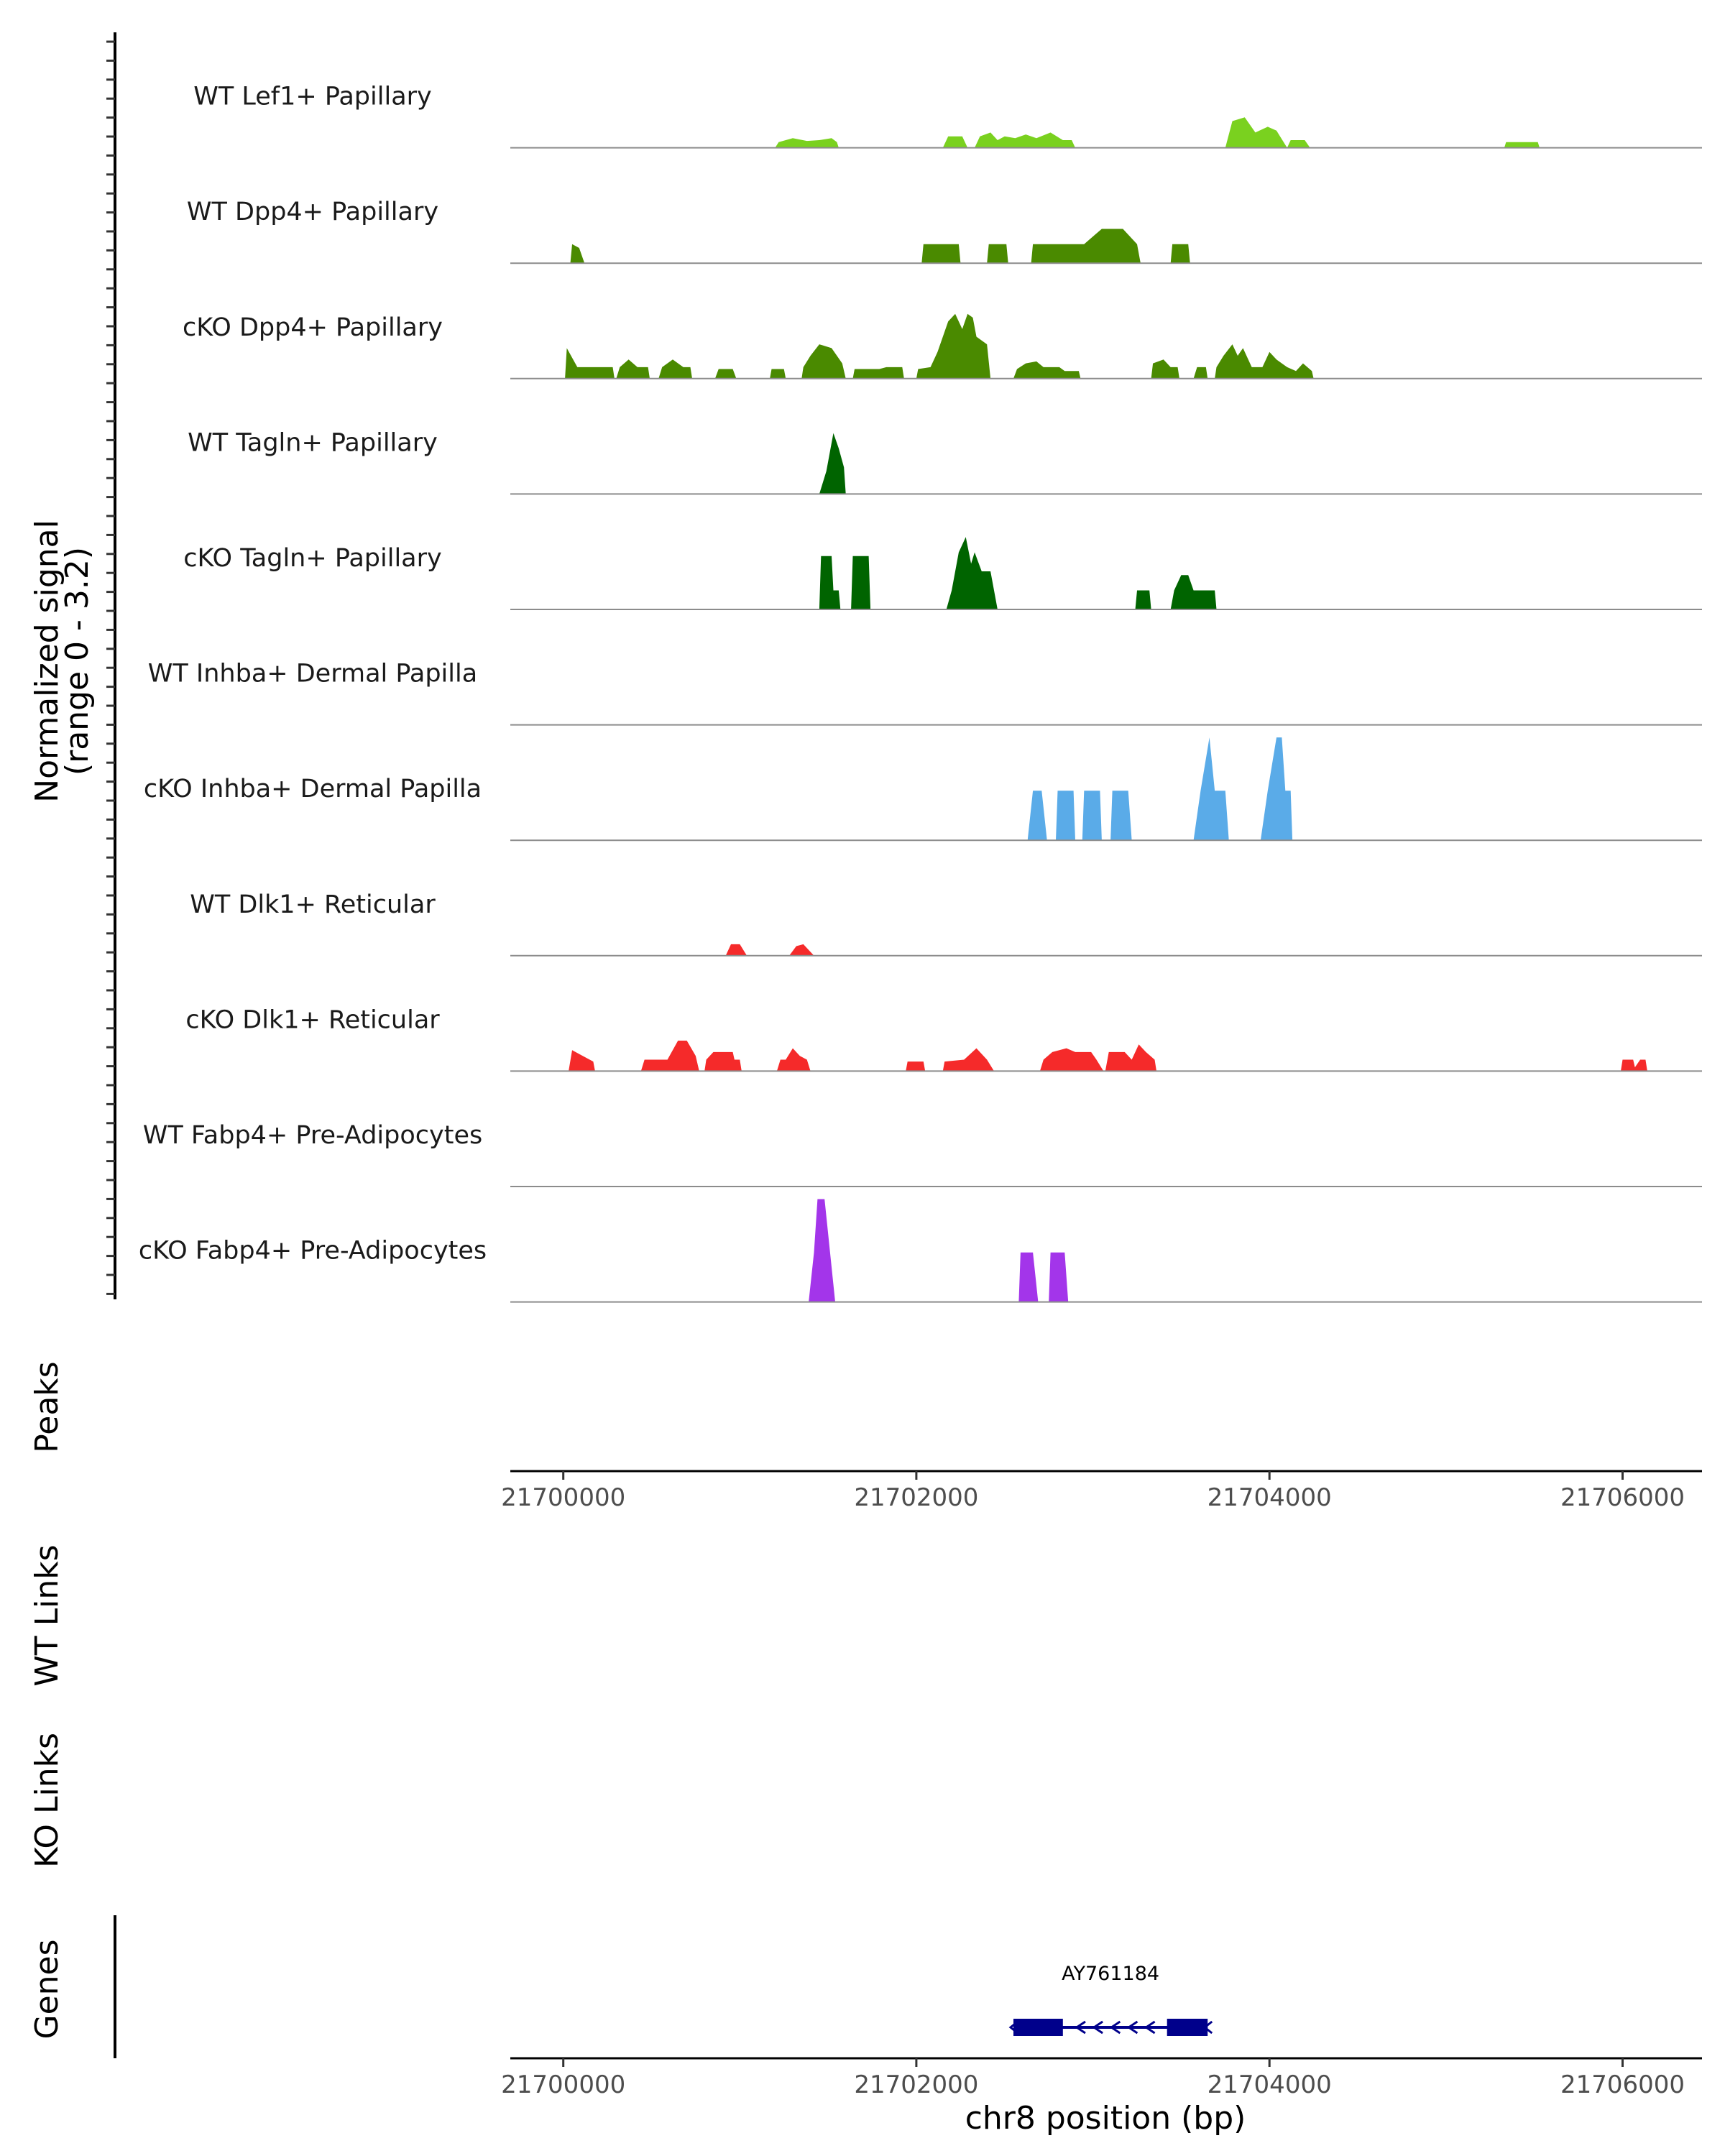 This screenshot has width=1725, height=2156. Describe the element at coordinates (1093, 2078) in the screenshot. I see `x-axis-bottom: 21700000 21702000 21704000 21706000` at that location.